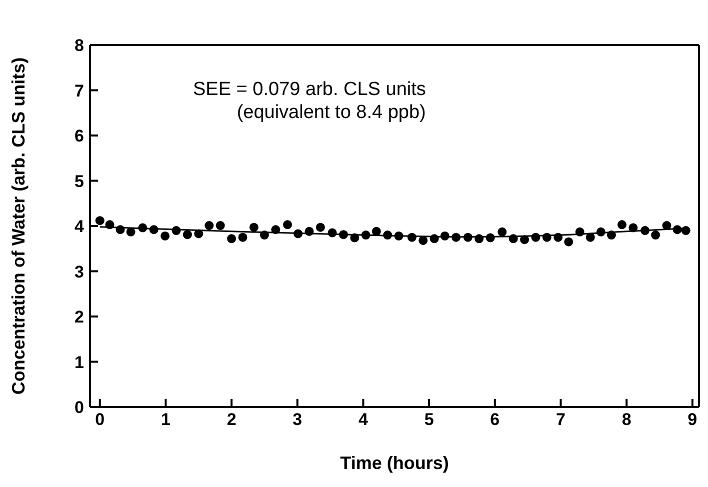 The height and width of the screenshot is (487, 708). What do you see at coordinates (297, 420) in the screenshot?
I see `x-tick-label: 3` at bounding box center [297, 420].